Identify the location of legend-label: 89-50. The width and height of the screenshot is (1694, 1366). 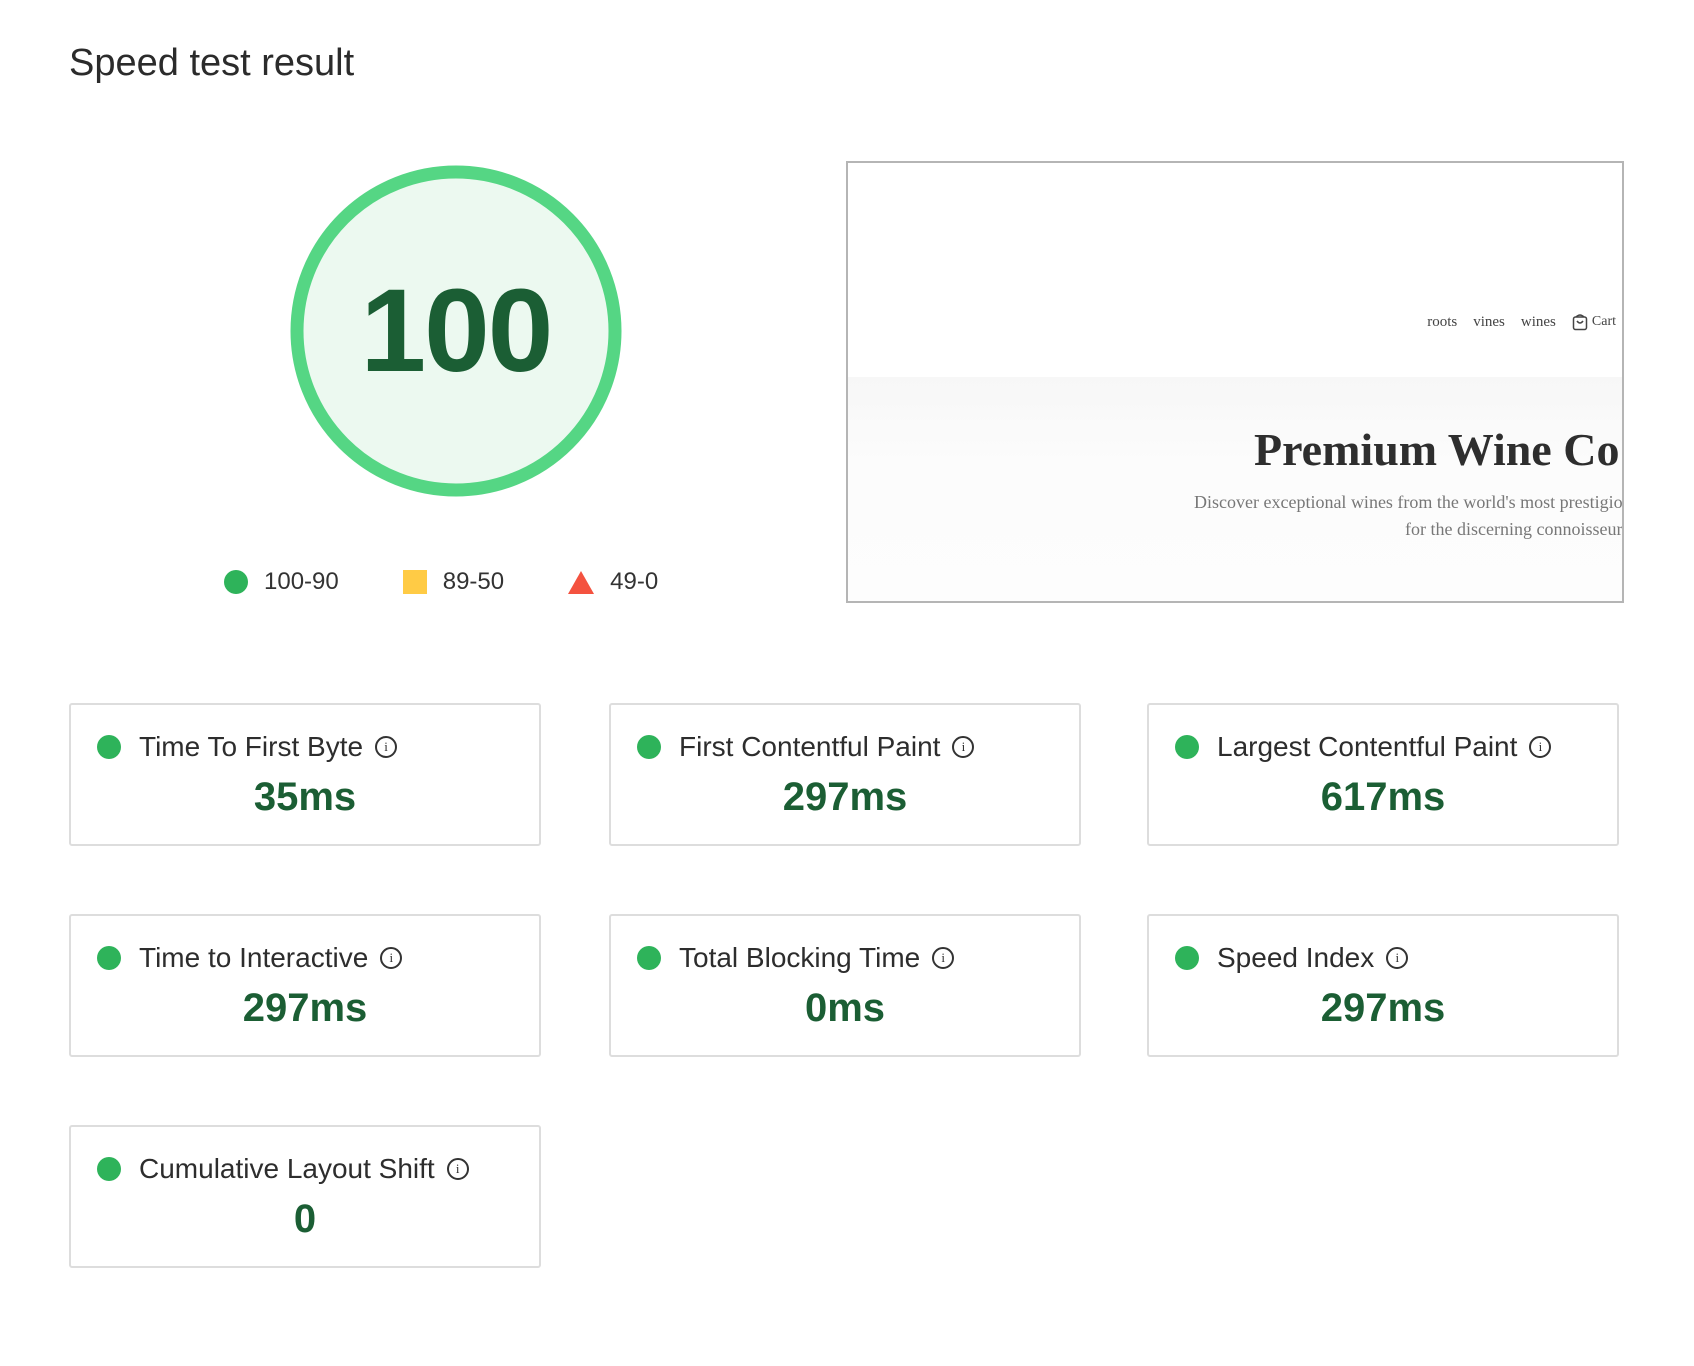
(473, 581).